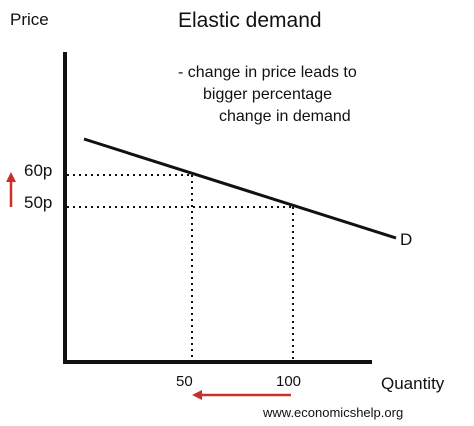  I want to click on quantity-tick-100: 100, so click(288, 381).